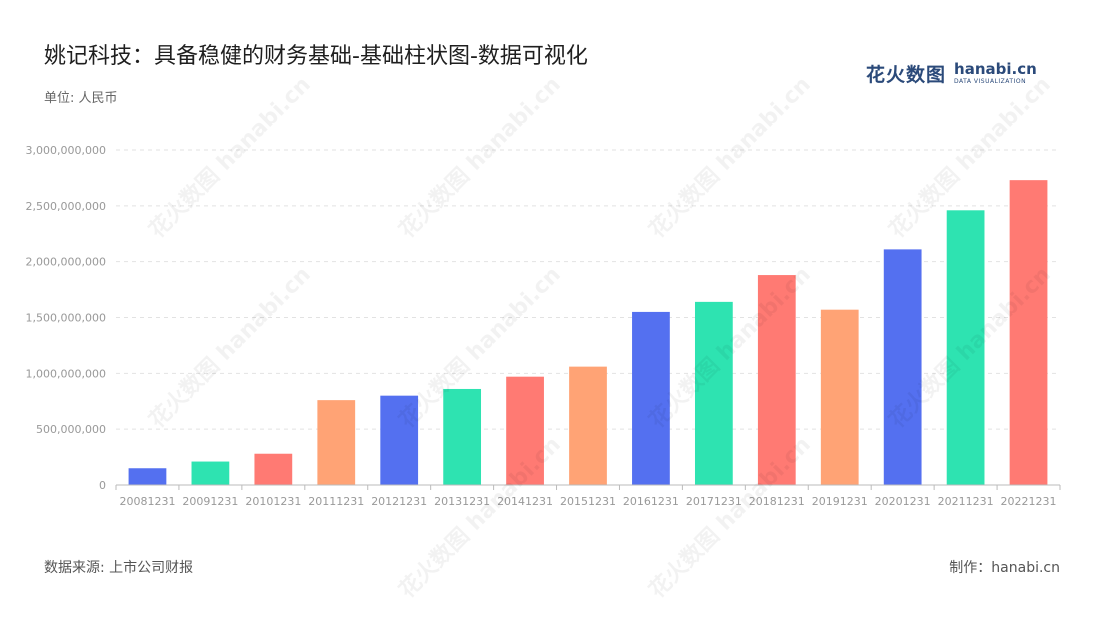 This screenshot has height=620, width=1100. I want to click on brand-logo: 花火数图 hanabi.cn DATA VISUALIZATION, so click(951, 73).